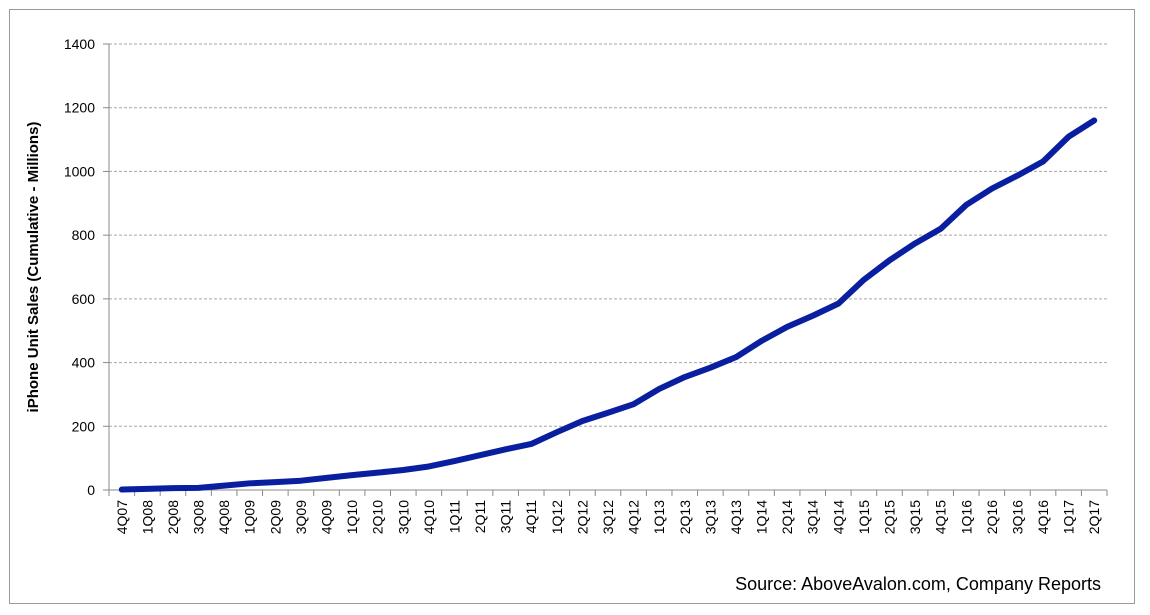 Image resolution: width=1150 pixels, height=615 pixels. What do you see at coordinates (1094, 517) in the screenshot?
I see `x-tick-label: 2Q17` at bounding box center [1094, 517].